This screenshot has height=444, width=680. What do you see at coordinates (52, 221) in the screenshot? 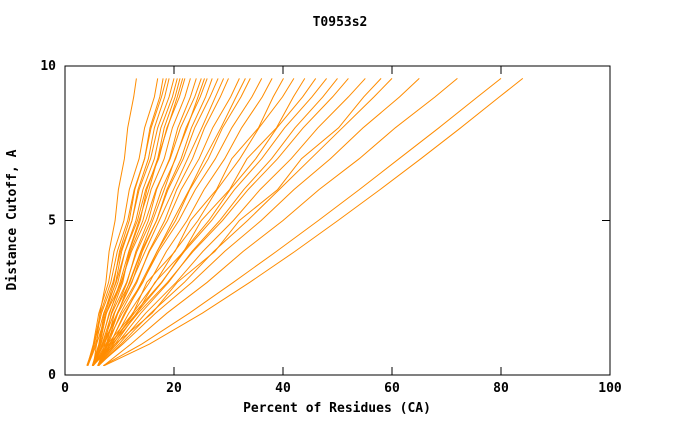
I see `y-tick-label: 5` at bounding box center [52, 221].